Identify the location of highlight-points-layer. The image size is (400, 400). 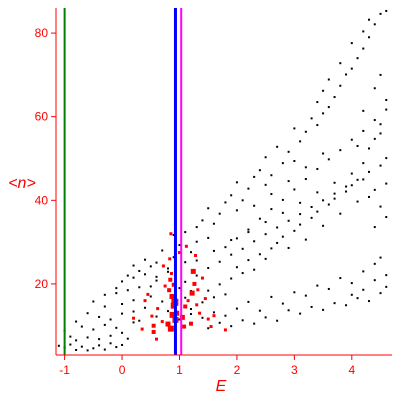
(179, 286).